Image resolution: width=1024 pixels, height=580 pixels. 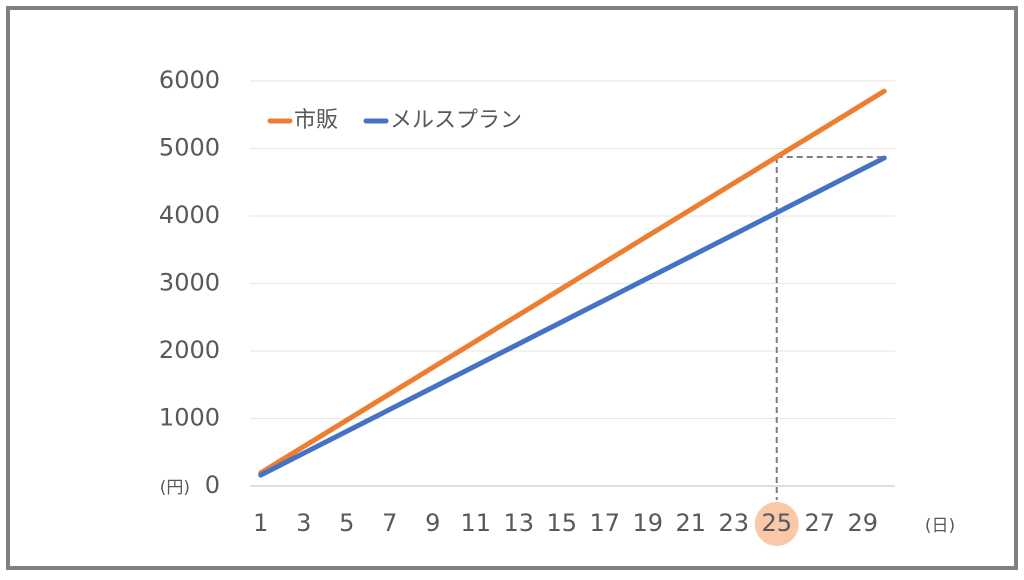 What do you see at coordinates (389, 523) in the screenshot?
I see `x-tick-label: 7` at bounding box center [389, 523].